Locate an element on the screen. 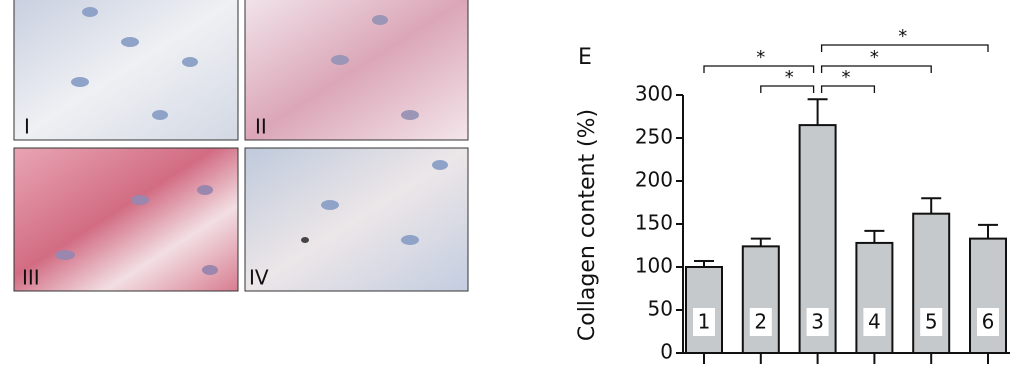  image-panel: III is located at coordinates (126, 219).